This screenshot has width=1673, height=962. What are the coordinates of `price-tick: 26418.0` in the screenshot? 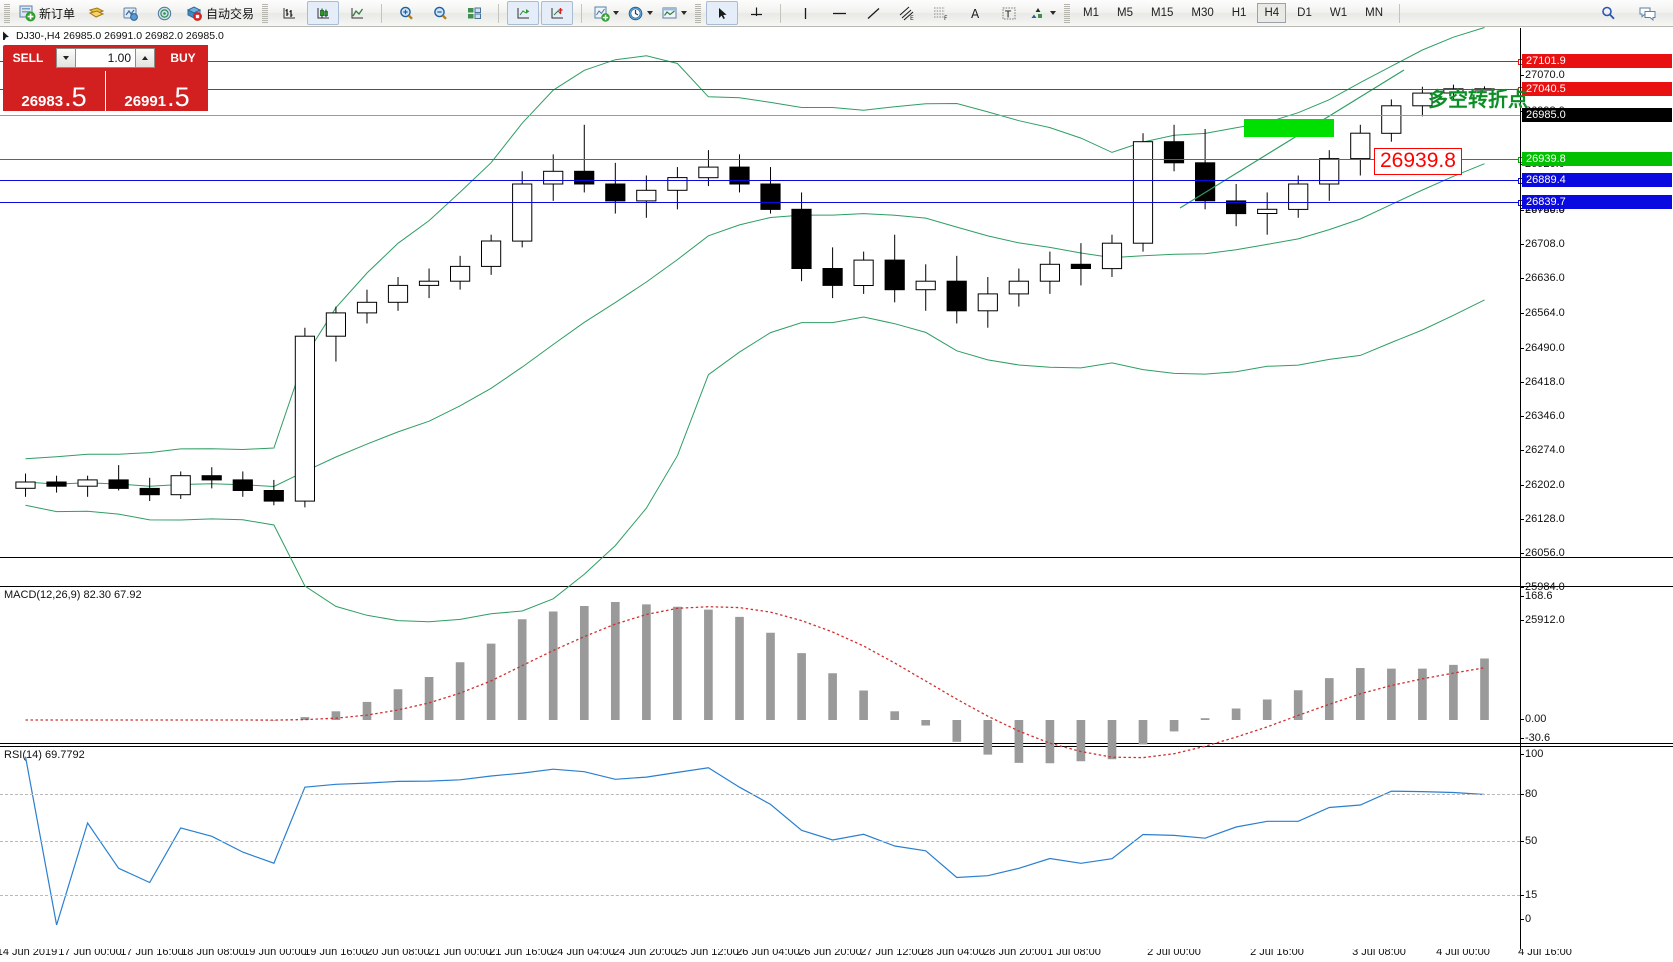 It's located at (1543, 382).